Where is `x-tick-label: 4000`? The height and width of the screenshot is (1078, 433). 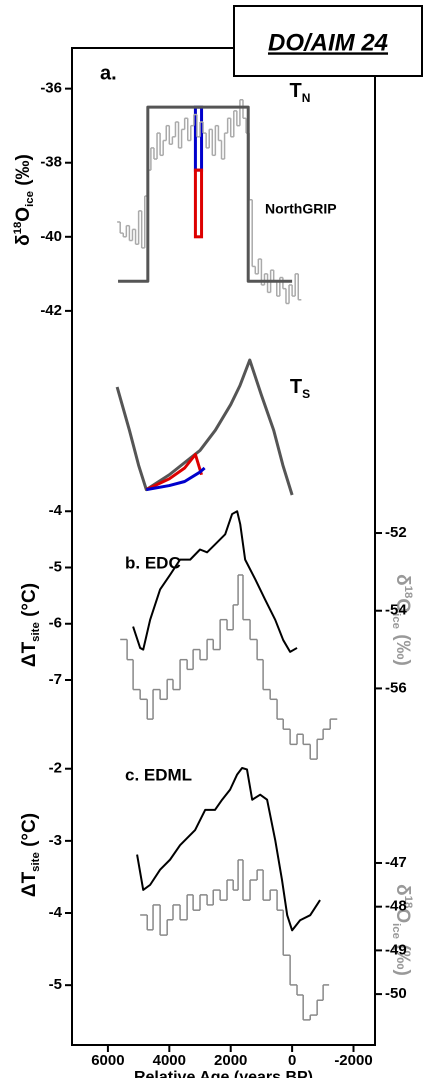 x-tick-label: 4000 is located at coordinates (169, 1060).